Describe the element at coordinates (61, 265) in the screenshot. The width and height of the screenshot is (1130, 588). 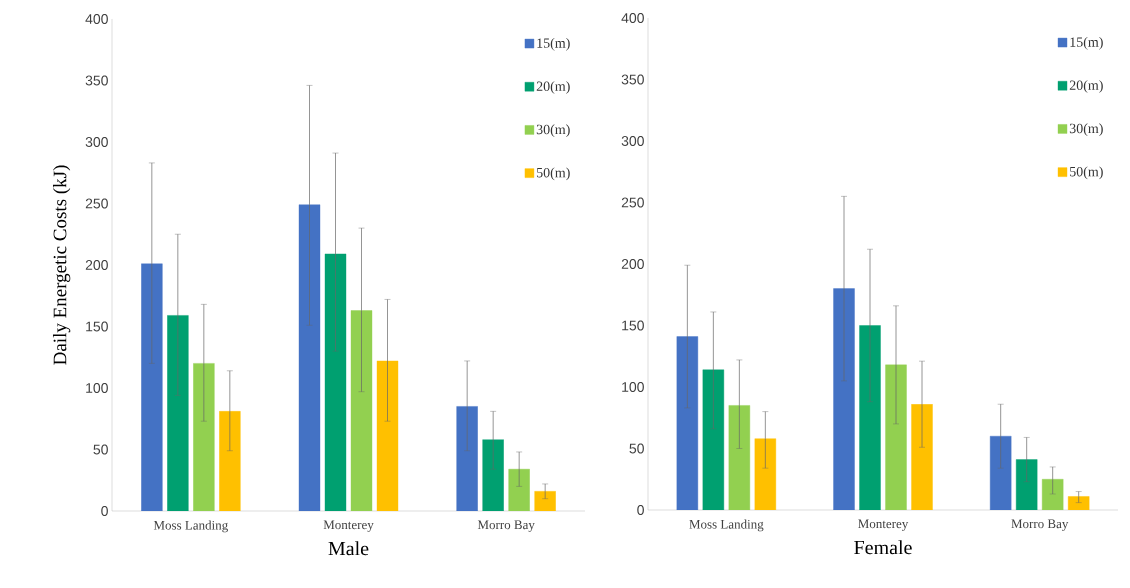
I see `y-axis-title: Daily Energetic Costs (kJ)` at that location.